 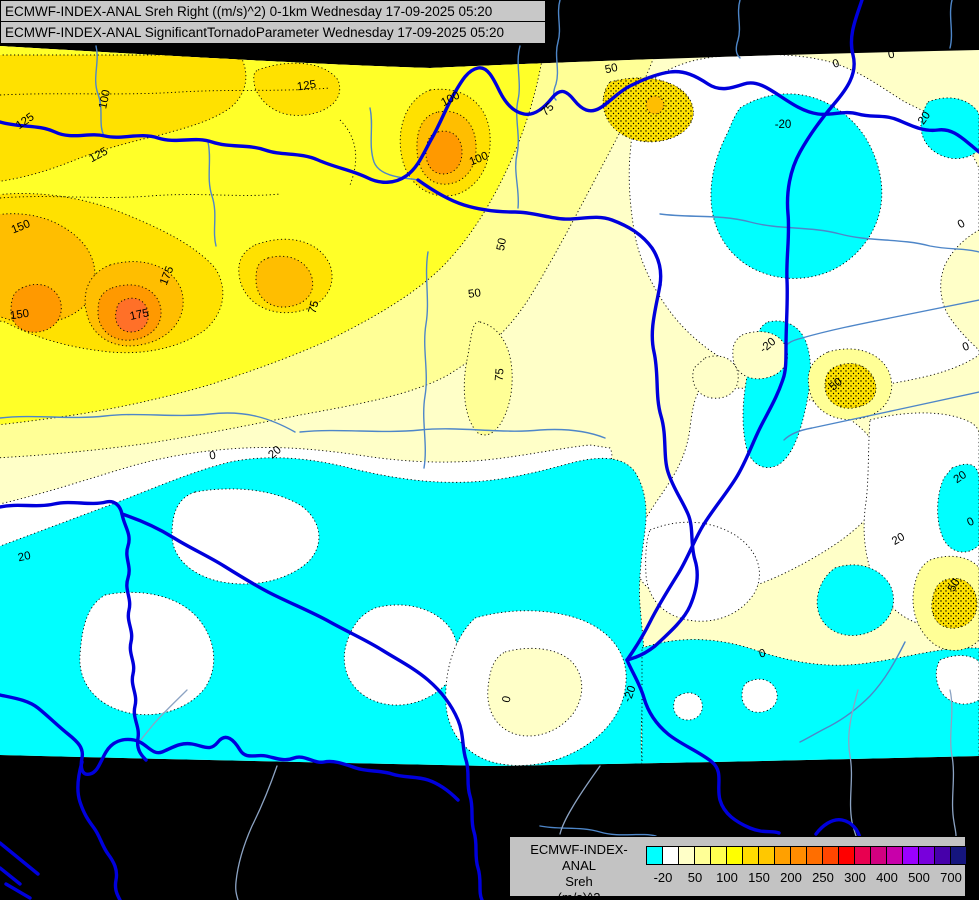 I want to click on contour-label-175: 175, so click(x=139, y=315).